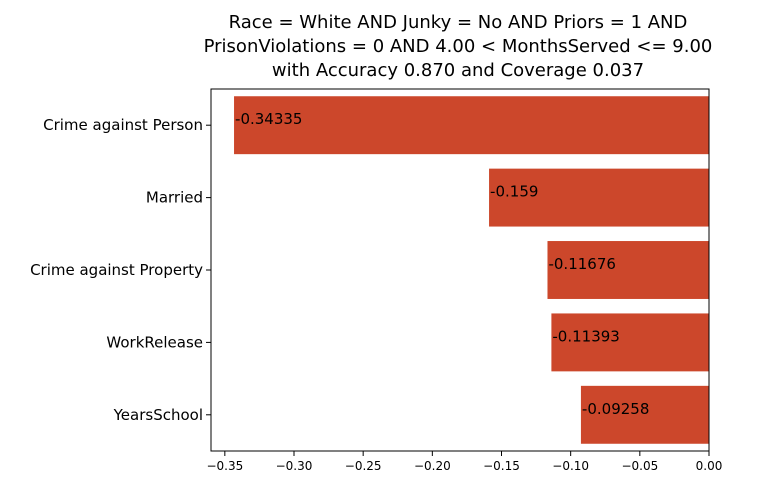  Describe the element at coordinates (514, 192) in the screenshot. I see `data-label: -0.159` at that location.